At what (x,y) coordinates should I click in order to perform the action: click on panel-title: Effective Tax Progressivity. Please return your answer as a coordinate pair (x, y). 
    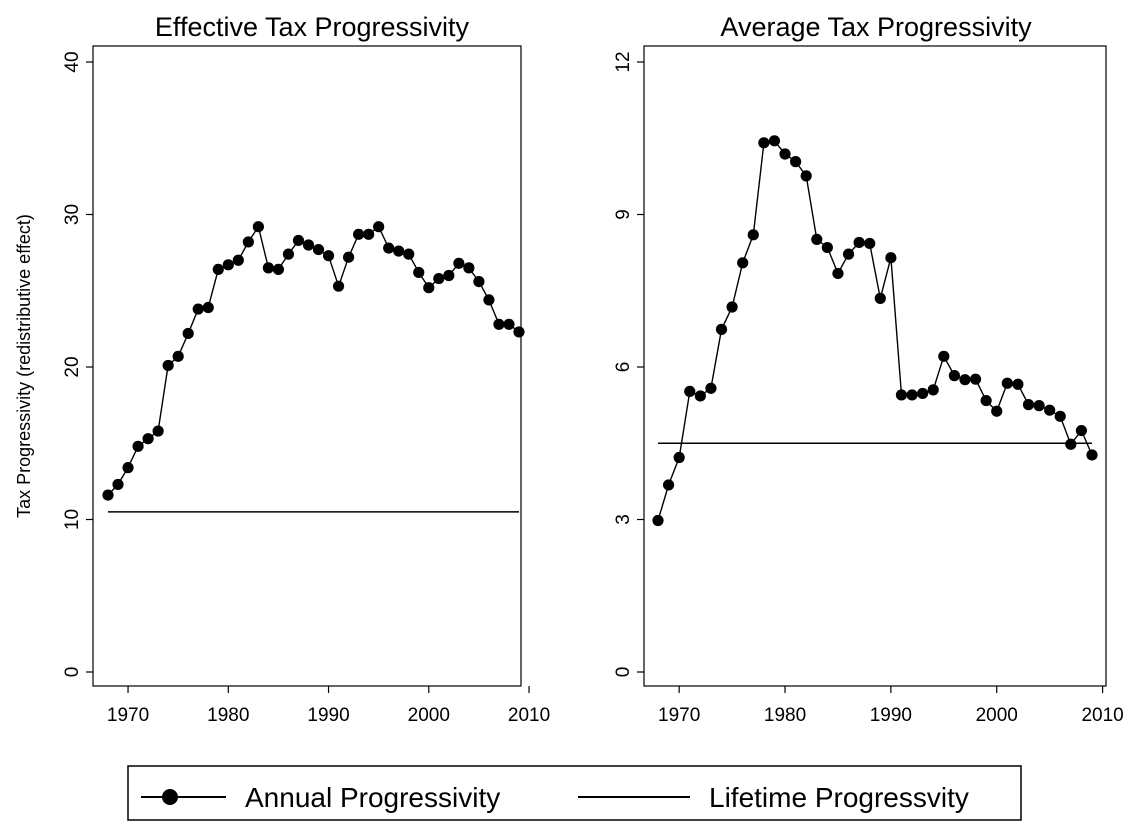
    Looking at the image, I should click on (312, 27).